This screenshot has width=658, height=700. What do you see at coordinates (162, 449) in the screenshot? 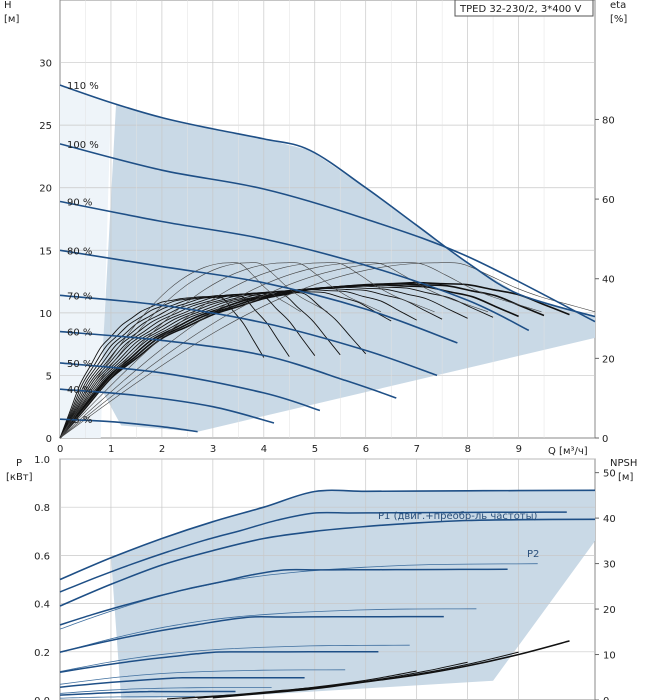
I see `x-tick-label: 2` at bounding box center [162, 449].